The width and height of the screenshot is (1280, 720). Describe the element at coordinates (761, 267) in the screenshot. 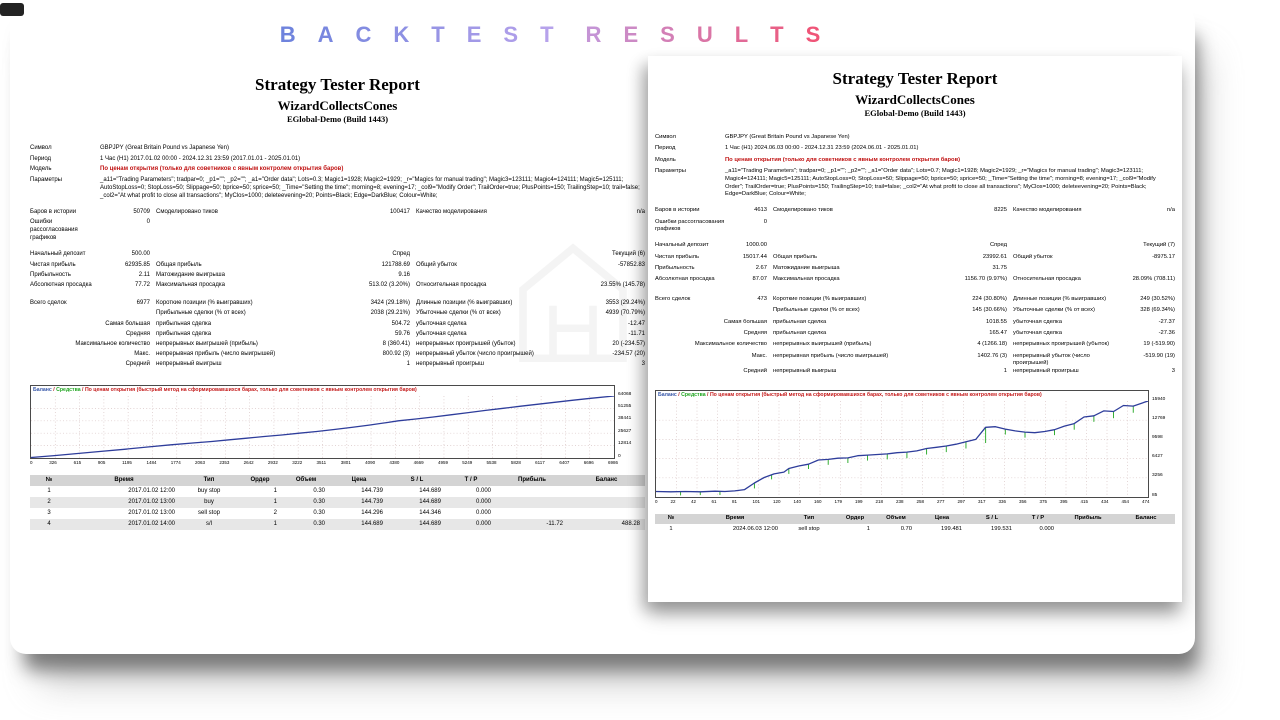

I see `stat-value: 2.67` at that location.